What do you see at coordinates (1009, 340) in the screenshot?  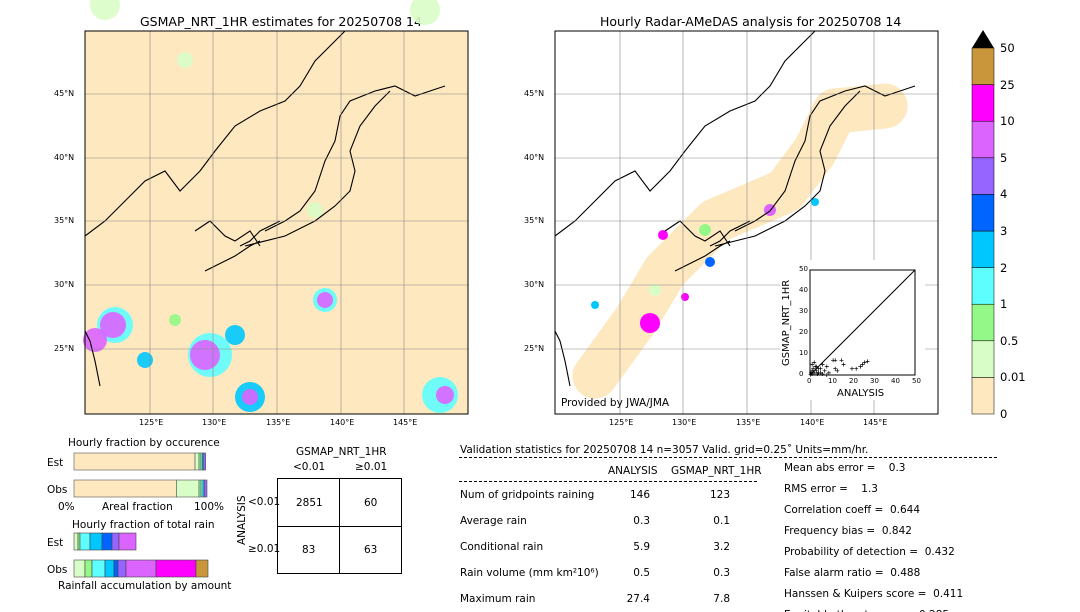 I see `colorbar-label: 0.5` at bounding box center [1009, 340].